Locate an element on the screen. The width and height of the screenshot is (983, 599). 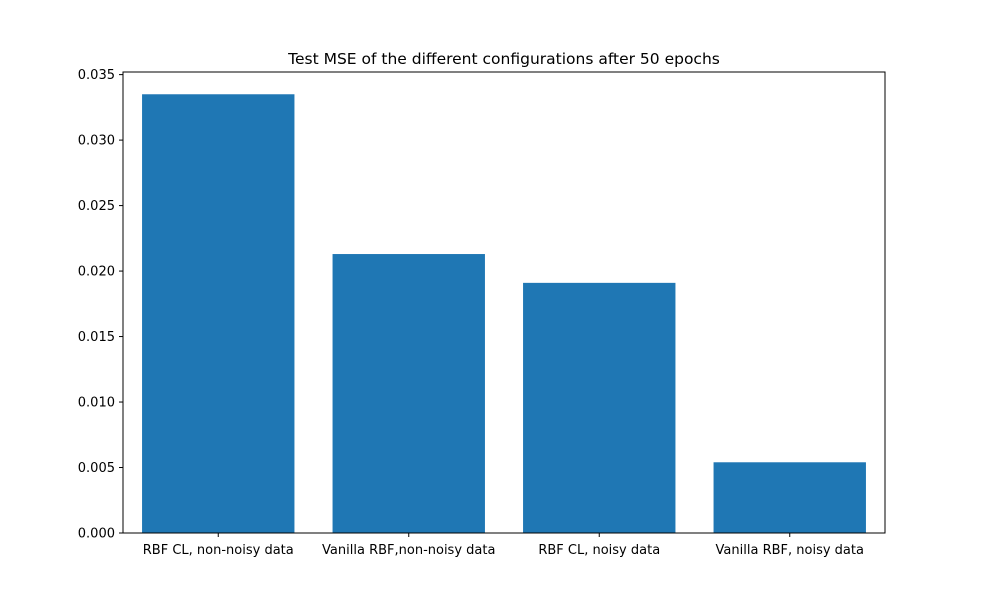
x-tick-label: RBF CL, noisy data is located at coordinates (599, 550).